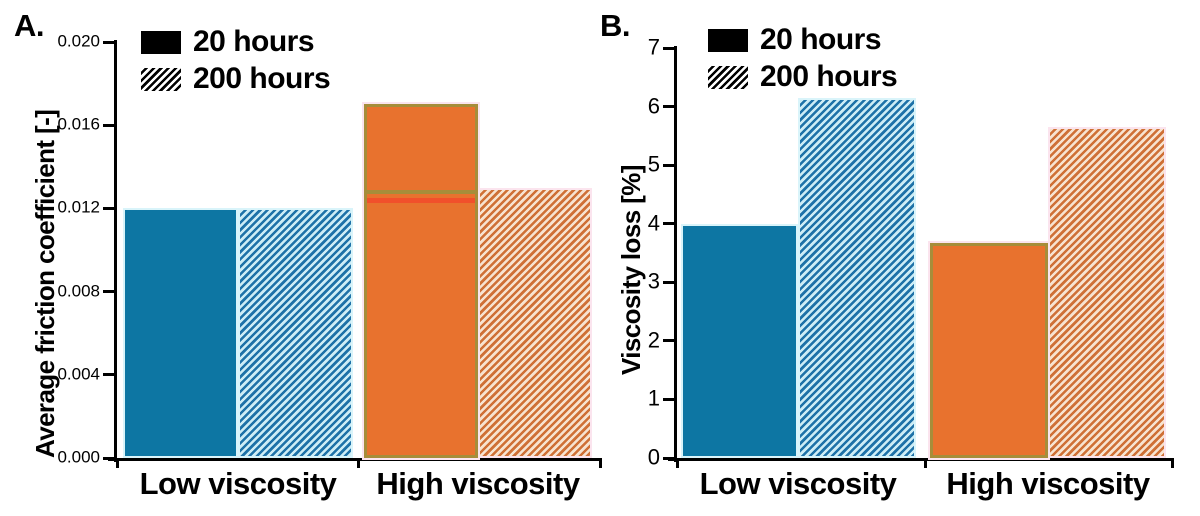 This screenshot has height=516, width=1200. Describe the element at coordinates (653, 106) in the screenshot. I see `y-tick-label: 6` at that location.